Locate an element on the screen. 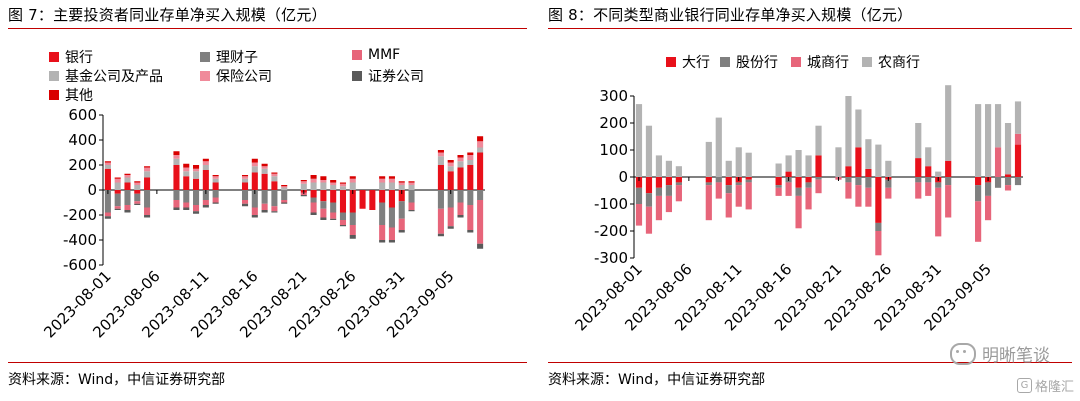 The image size is (1080, 401). y-tick-label: 400 is located at coordinates (82, 140).